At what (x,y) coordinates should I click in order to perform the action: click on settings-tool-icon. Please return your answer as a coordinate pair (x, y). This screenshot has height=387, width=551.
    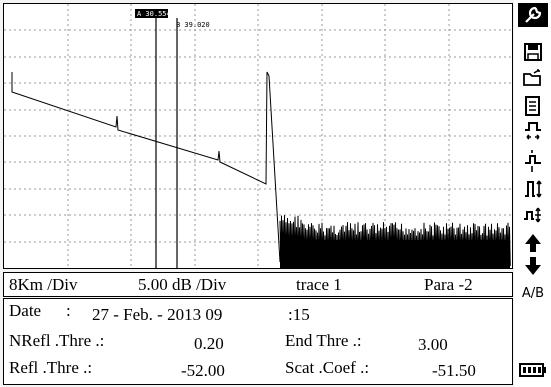
    Looking at the image, I should click on (533, 15).